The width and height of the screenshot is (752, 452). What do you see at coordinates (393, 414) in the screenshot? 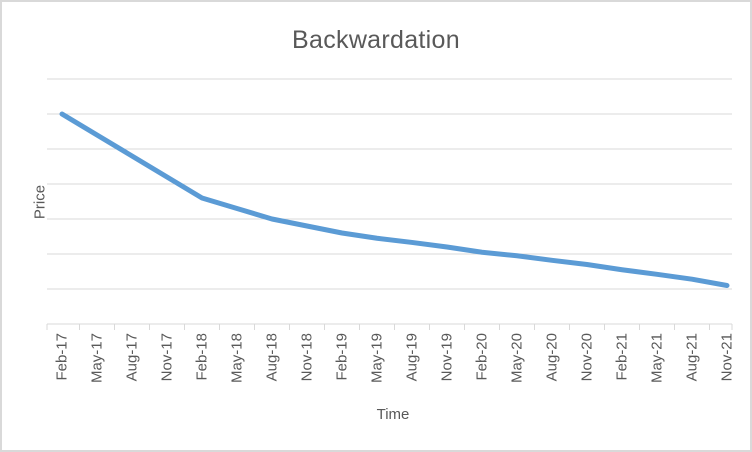
I see `x-axis-title: Time` at bounding box center [393, 414].